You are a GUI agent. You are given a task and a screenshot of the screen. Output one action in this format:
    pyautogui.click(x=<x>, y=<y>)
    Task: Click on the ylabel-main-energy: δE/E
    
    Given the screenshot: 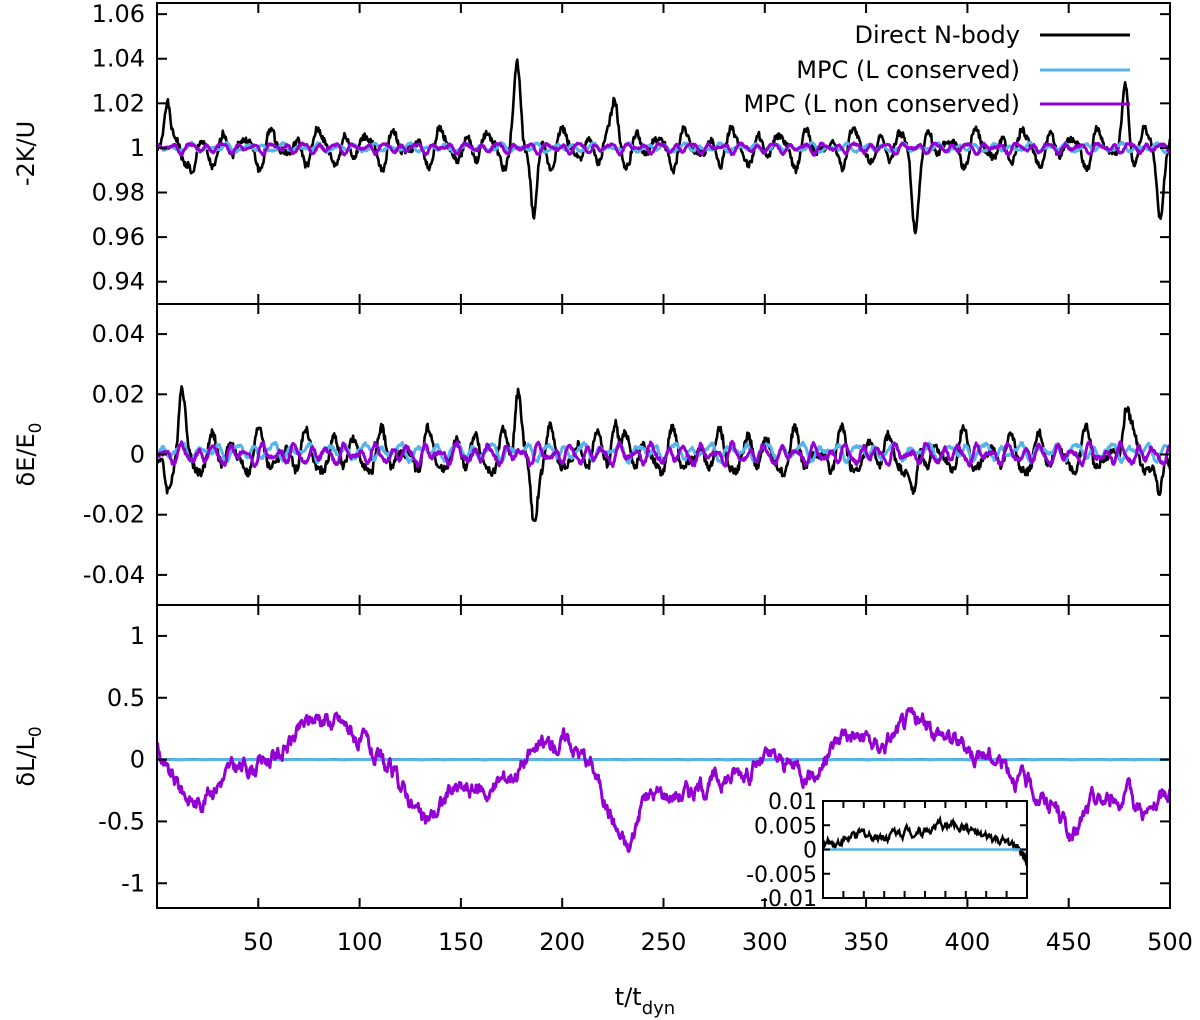 What is the action you would take?
    pyautogui.click(x=26, y=459)
    